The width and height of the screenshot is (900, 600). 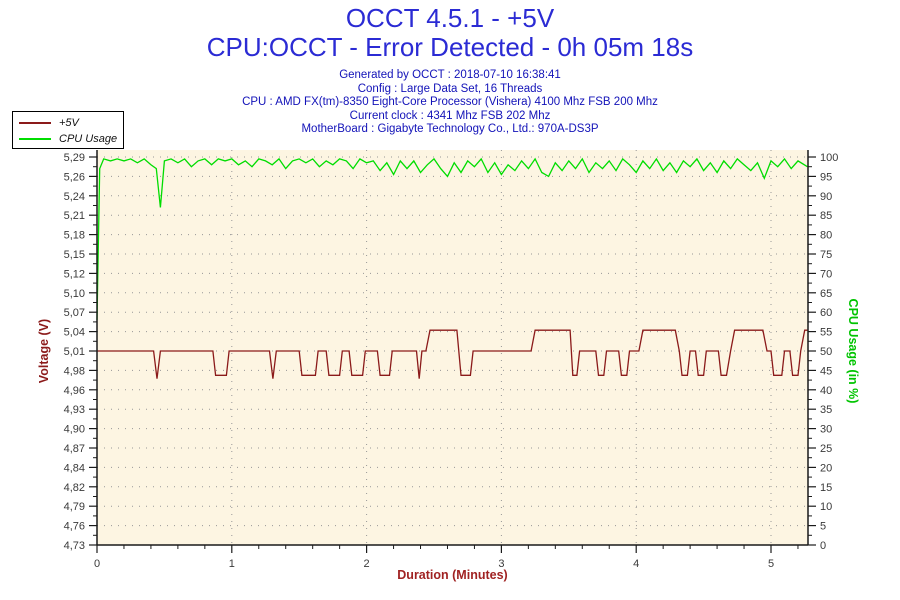 What do you see at coordinates (74, 177) in the screenshot?
I see `y-left-tick-label: 5,26` at bounding box center [74, 177].